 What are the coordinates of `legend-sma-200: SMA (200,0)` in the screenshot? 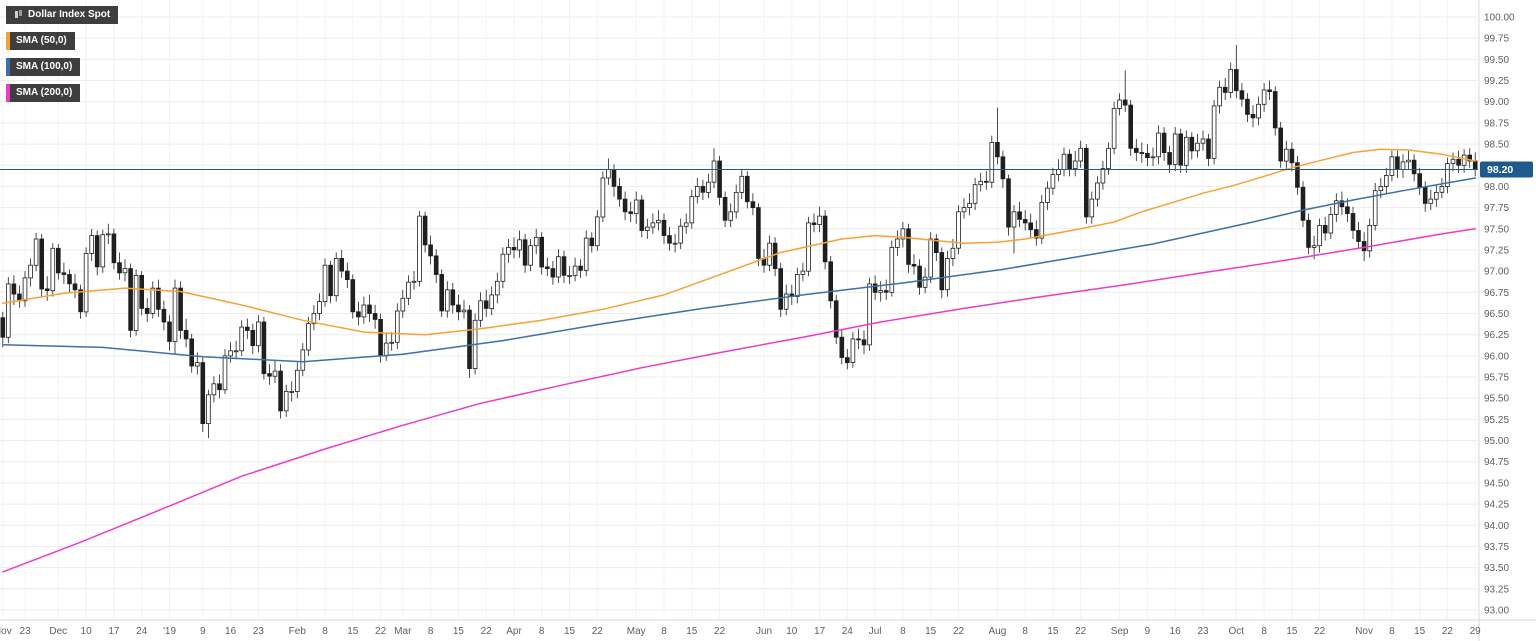 It's located at (43, 93).